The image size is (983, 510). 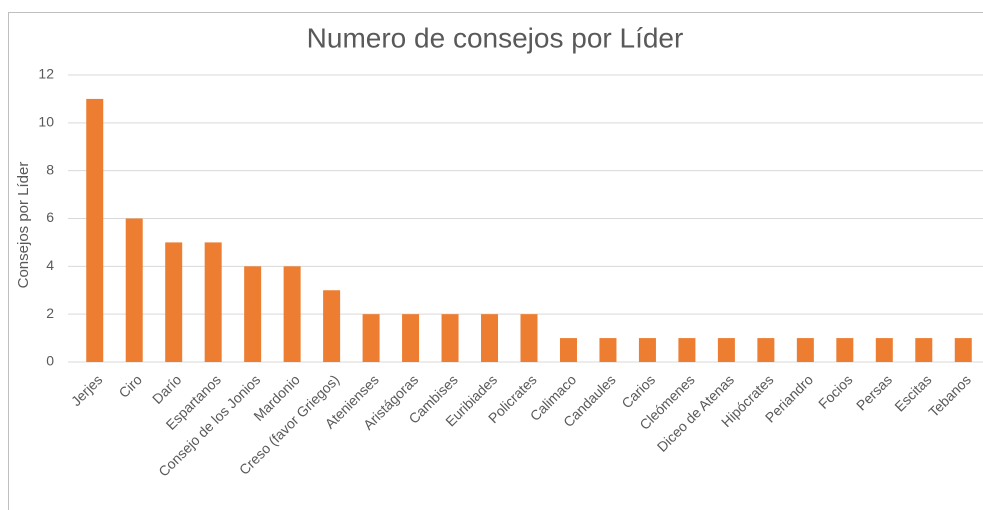 What do you see at coordinates (495, 37) in the screenshot?
I see `chart-title: Numero de consejos por Líder` at bounding box center [495, 37].